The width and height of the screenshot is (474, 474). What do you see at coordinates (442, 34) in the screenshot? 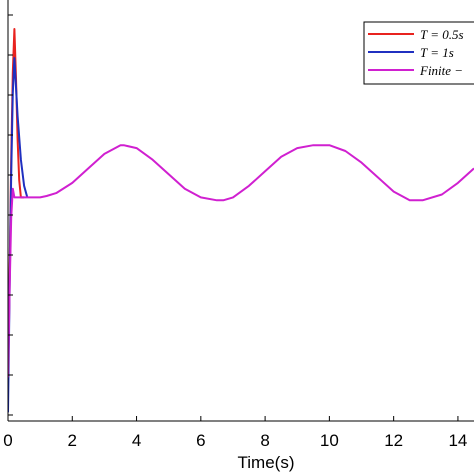
I see `legend-label-0: T = 0.5s` at bounding box center [442, 34].